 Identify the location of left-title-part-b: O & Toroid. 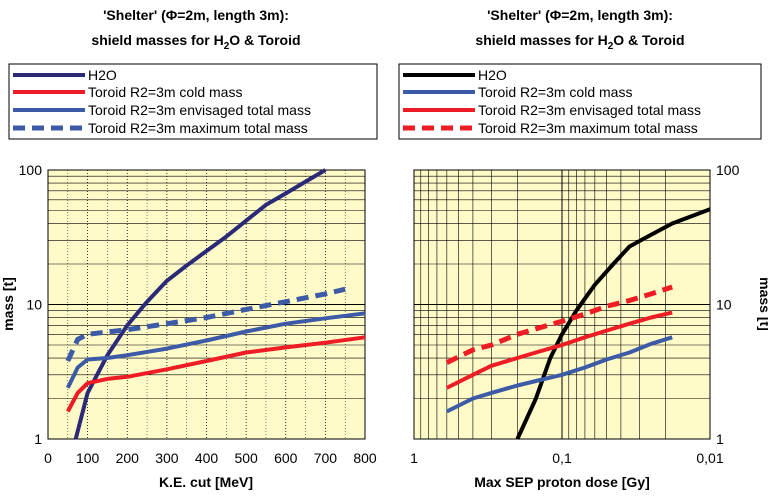
(264, 40).